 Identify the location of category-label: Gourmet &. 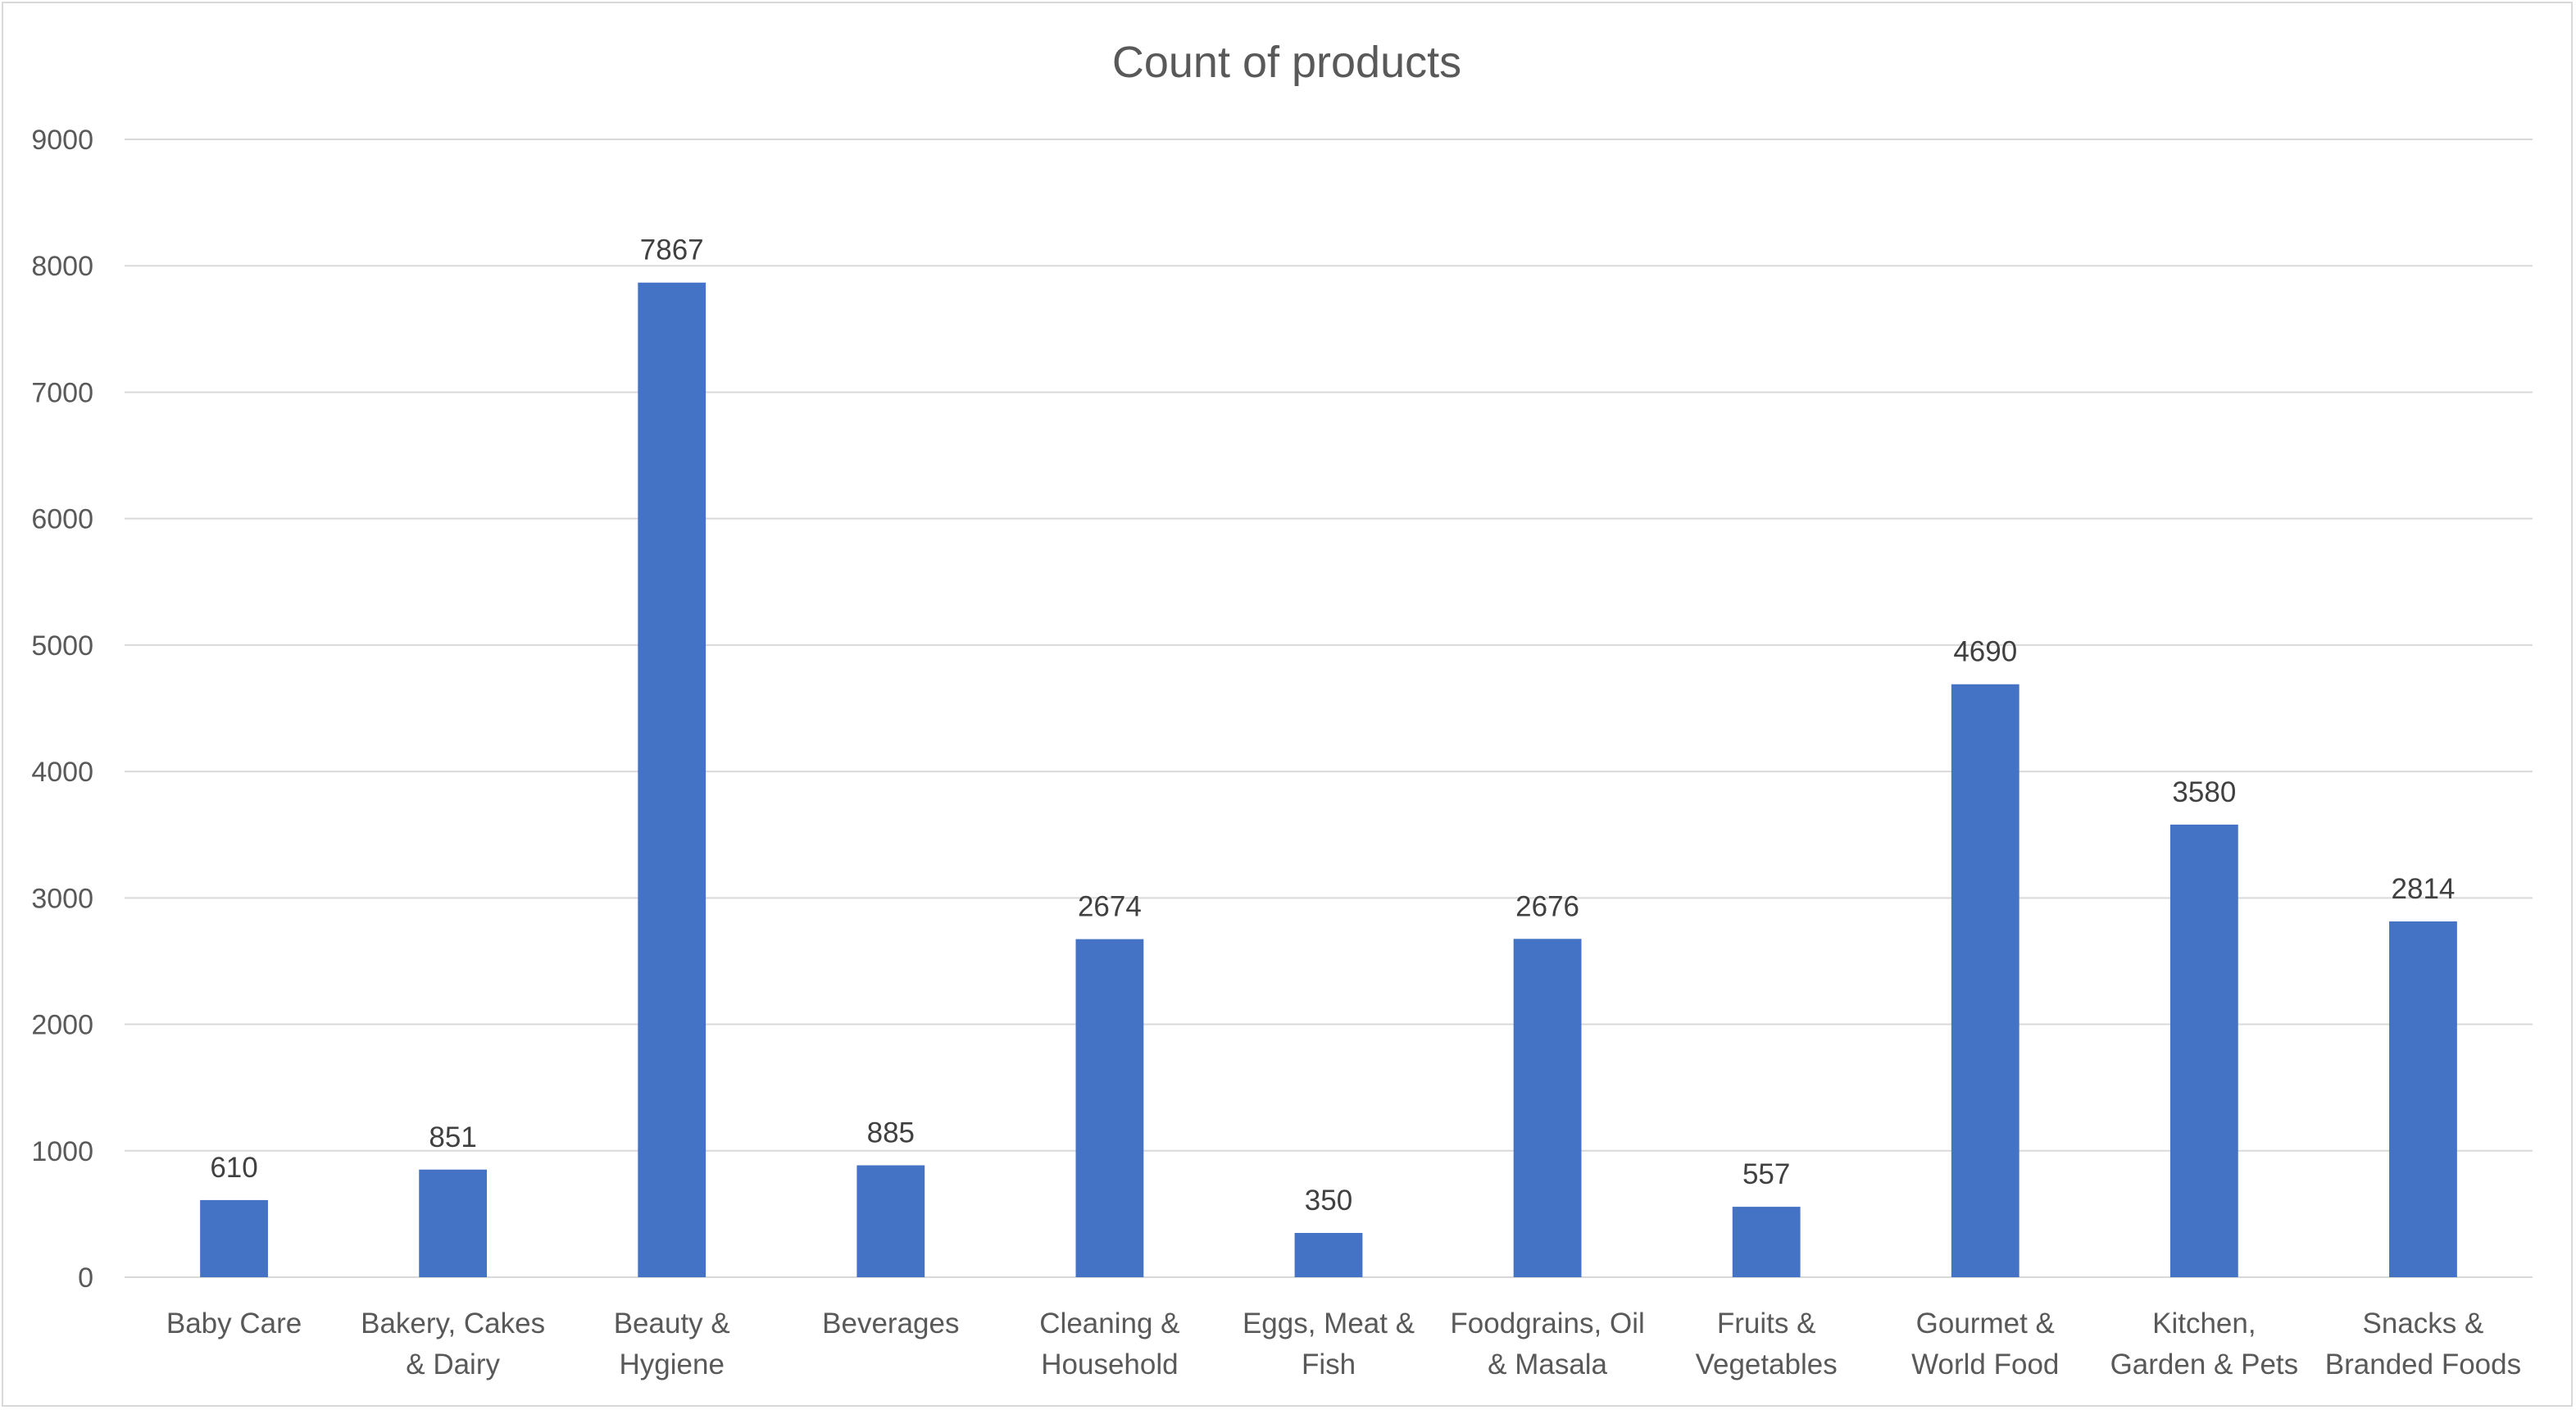
(1985, 1324).